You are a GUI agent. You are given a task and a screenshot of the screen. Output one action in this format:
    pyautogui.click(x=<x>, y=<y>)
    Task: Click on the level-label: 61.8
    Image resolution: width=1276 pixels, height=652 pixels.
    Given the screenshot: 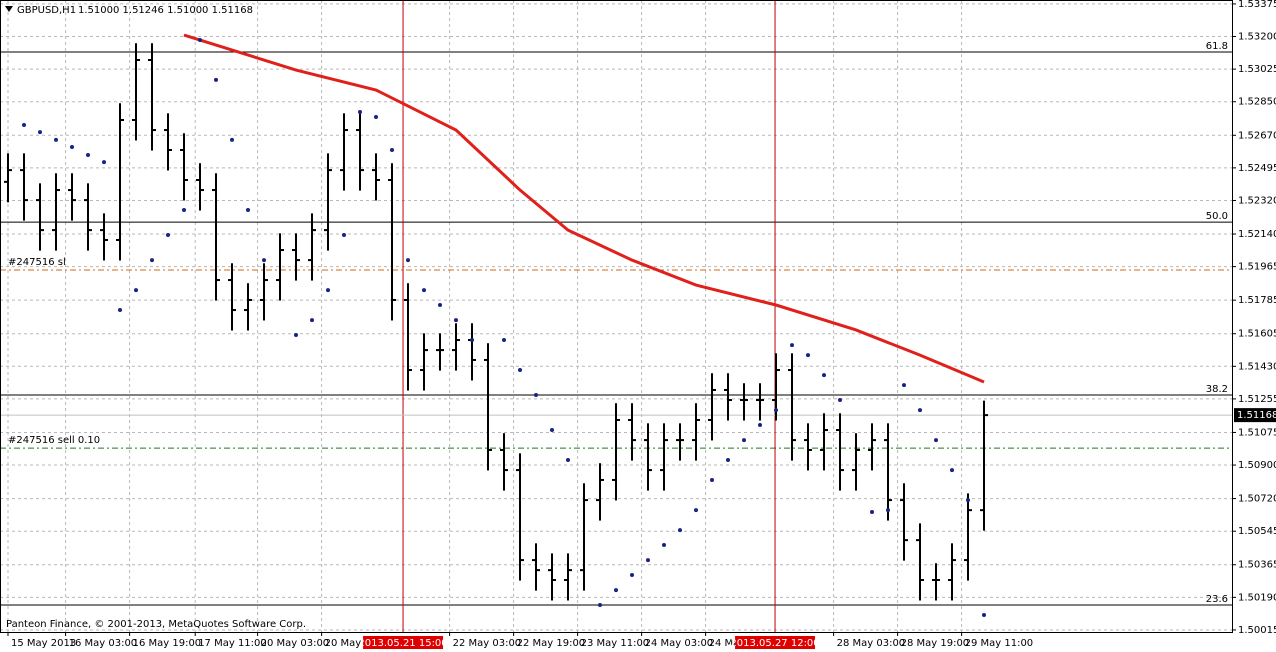 What is the action you would take?
    pyautogui.click(x=1217, y=46)
    